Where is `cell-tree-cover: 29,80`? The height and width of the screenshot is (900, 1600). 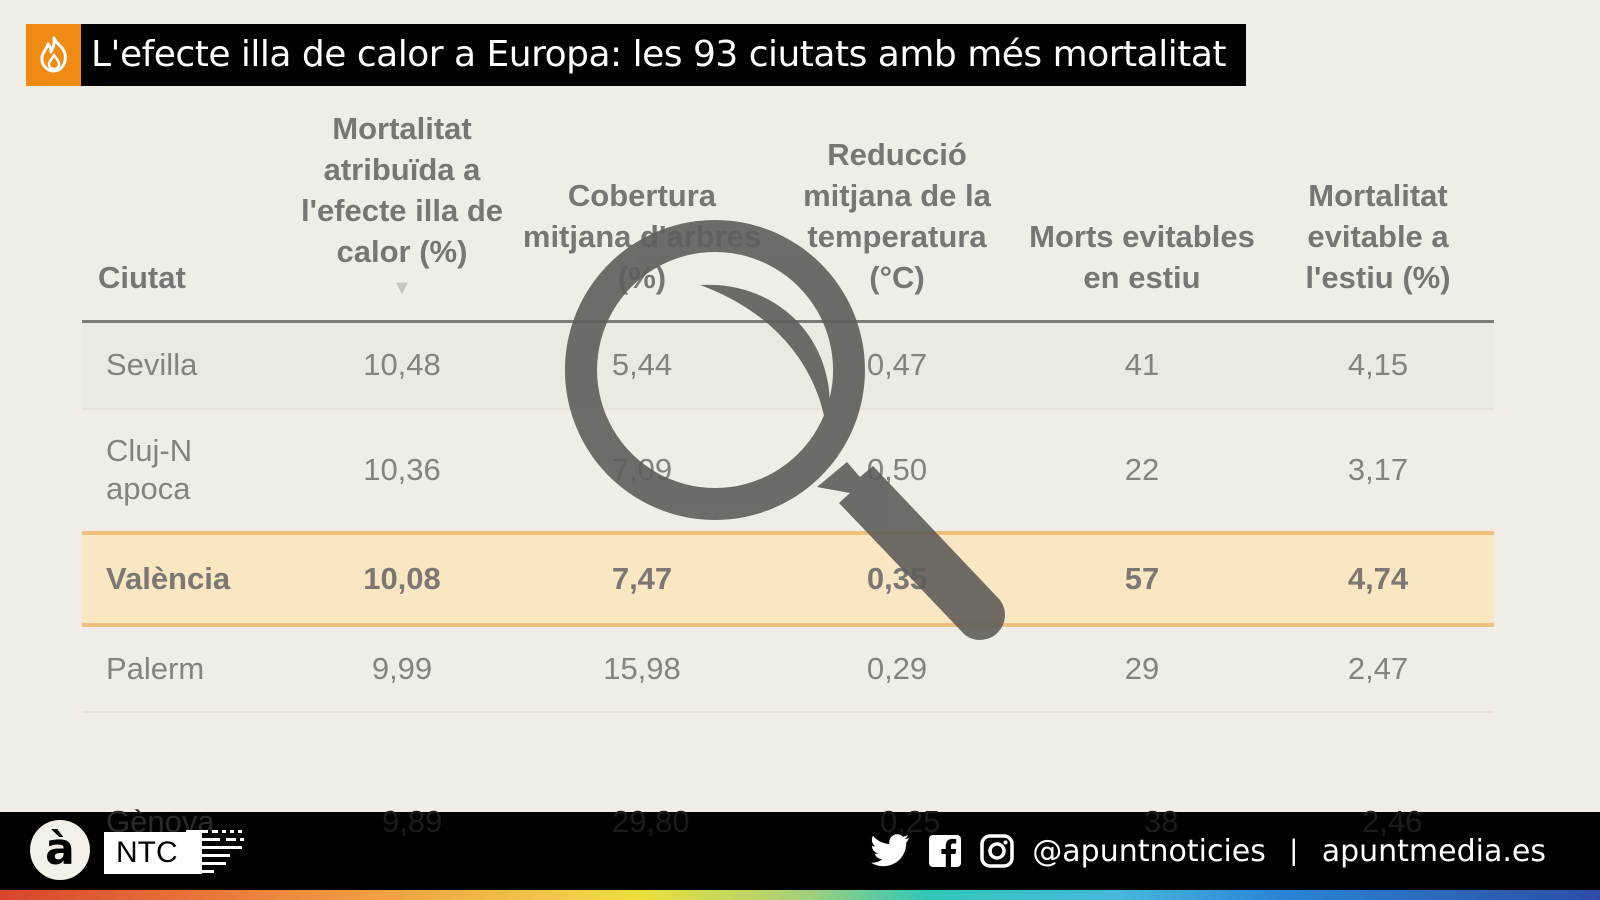
cell-tree-cover: 29,80 is located at coordinates (651, 821).